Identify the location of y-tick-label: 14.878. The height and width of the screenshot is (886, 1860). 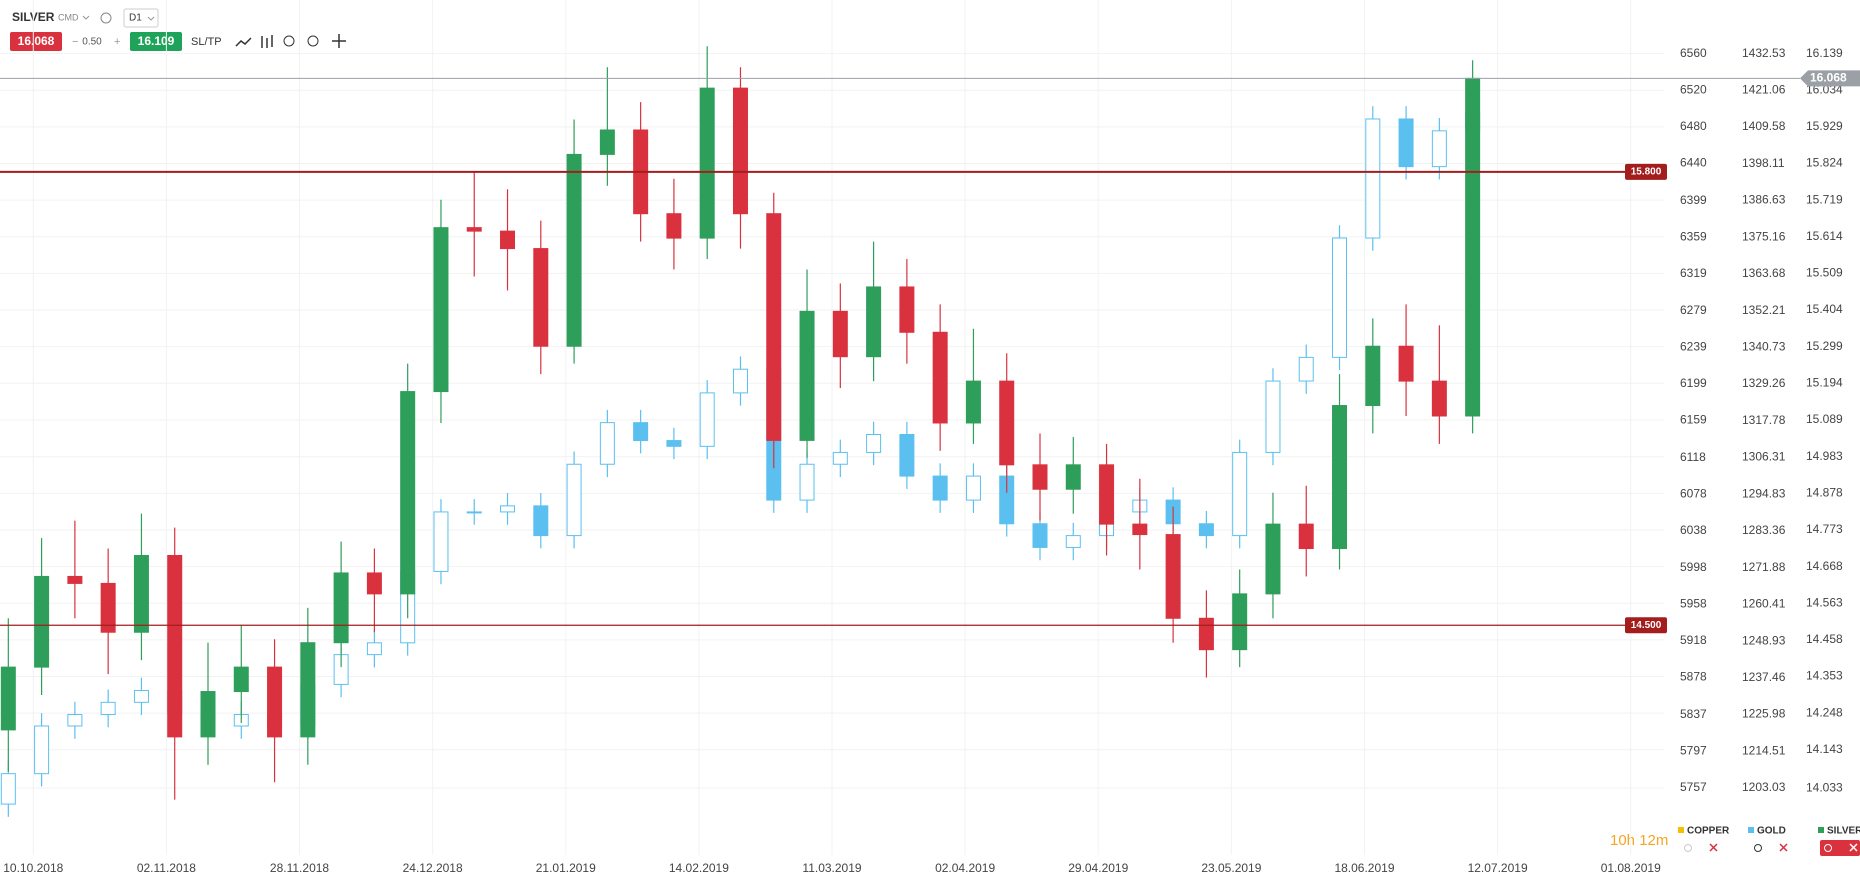
(1824, 493).